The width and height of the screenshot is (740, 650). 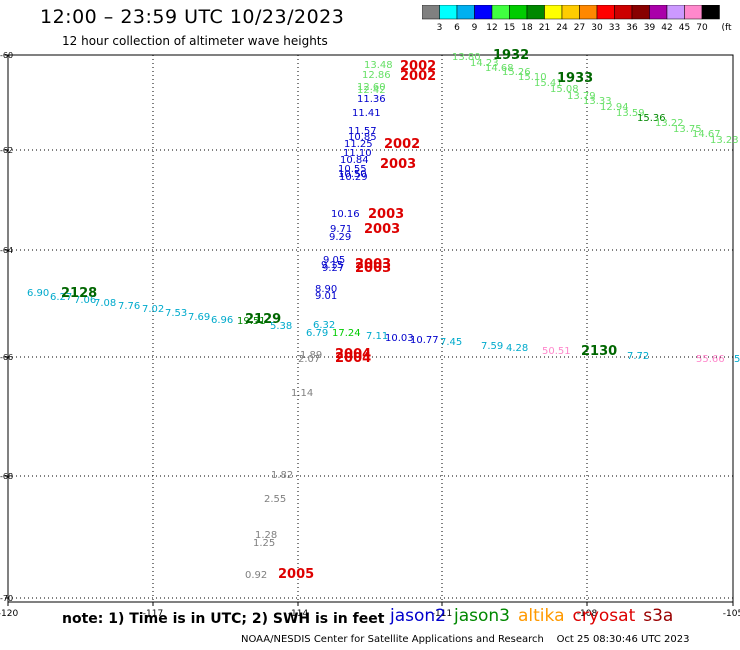 What do you see at coordinates (311, 355) in the screenshot?
I see `wave-height-reading: 1.89` at bounding box center [311, 355].